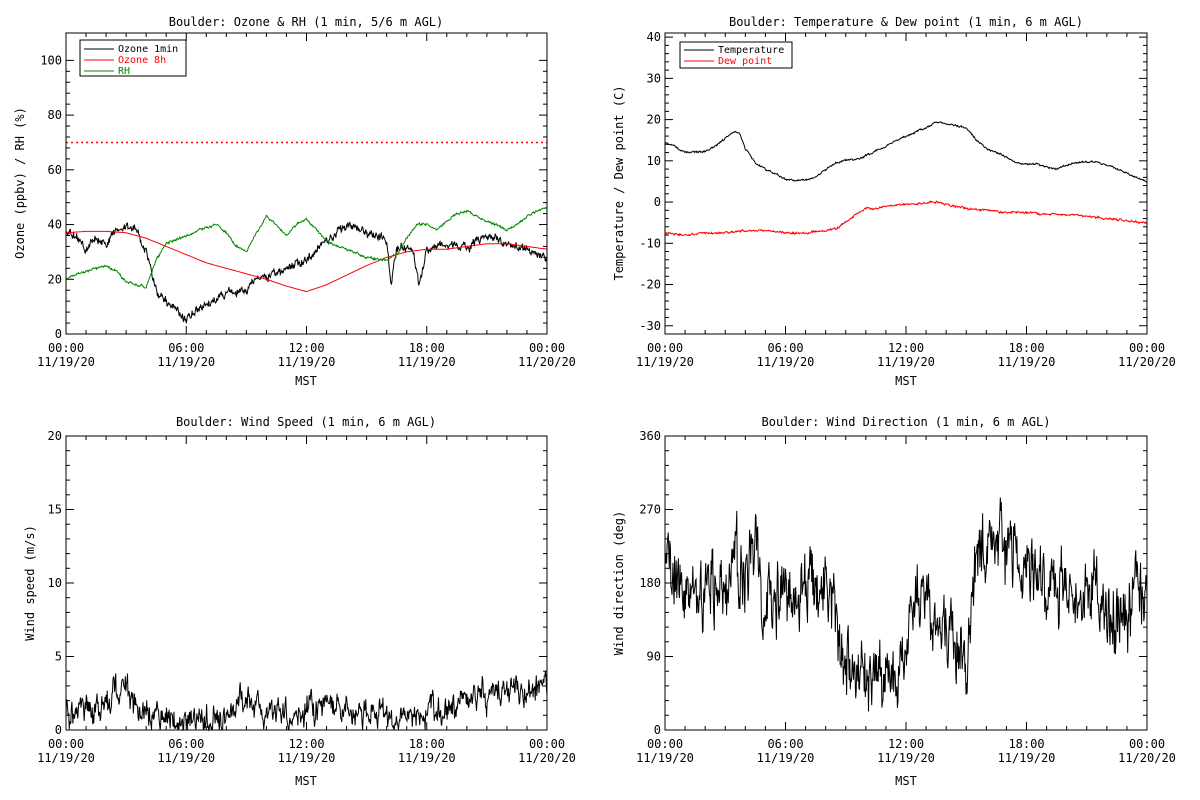 The width and height of the screenshot is (1200, 800). What do you see at coordinates (785, 348) in the screenshot?
I see `temperature-dewpoint-xtick-time-label: 06:00` at bounding box center [785, 348].